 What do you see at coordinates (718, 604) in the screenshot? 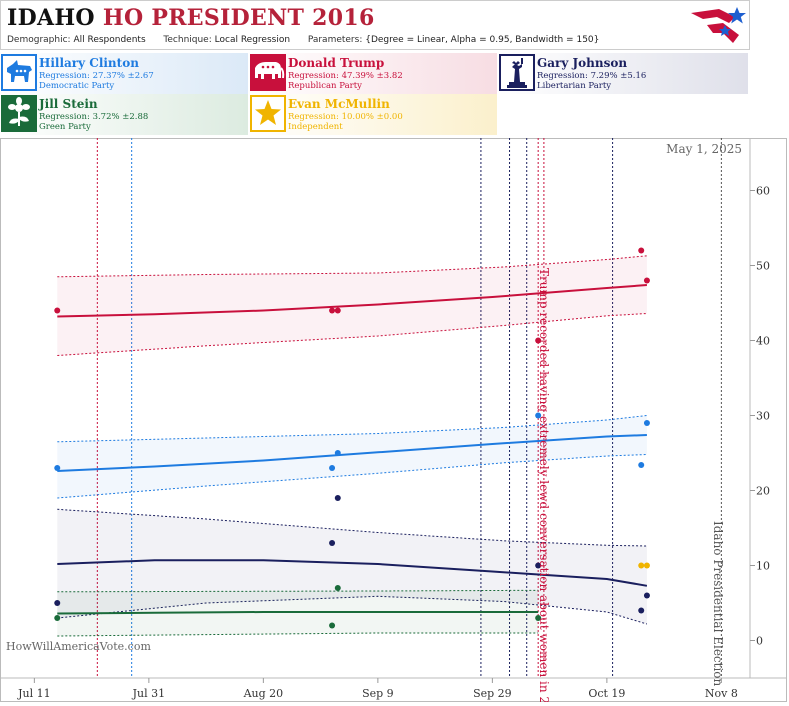
I see `annotation-election: Idaho Presidential Election` at bounding box center [718, 604].